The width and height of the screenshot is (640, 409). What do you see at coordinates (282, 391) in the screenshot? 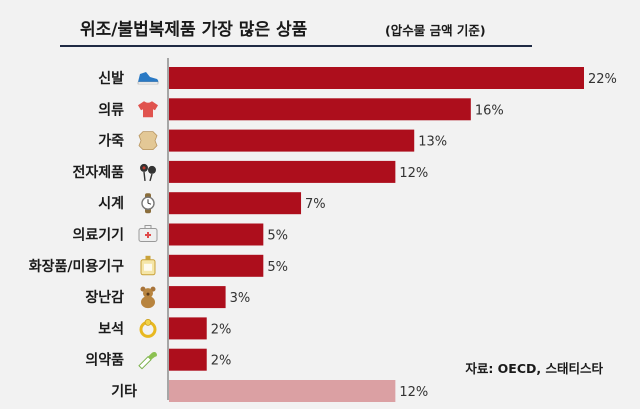
I see `bar-기타` at bounding box center [282, 391].